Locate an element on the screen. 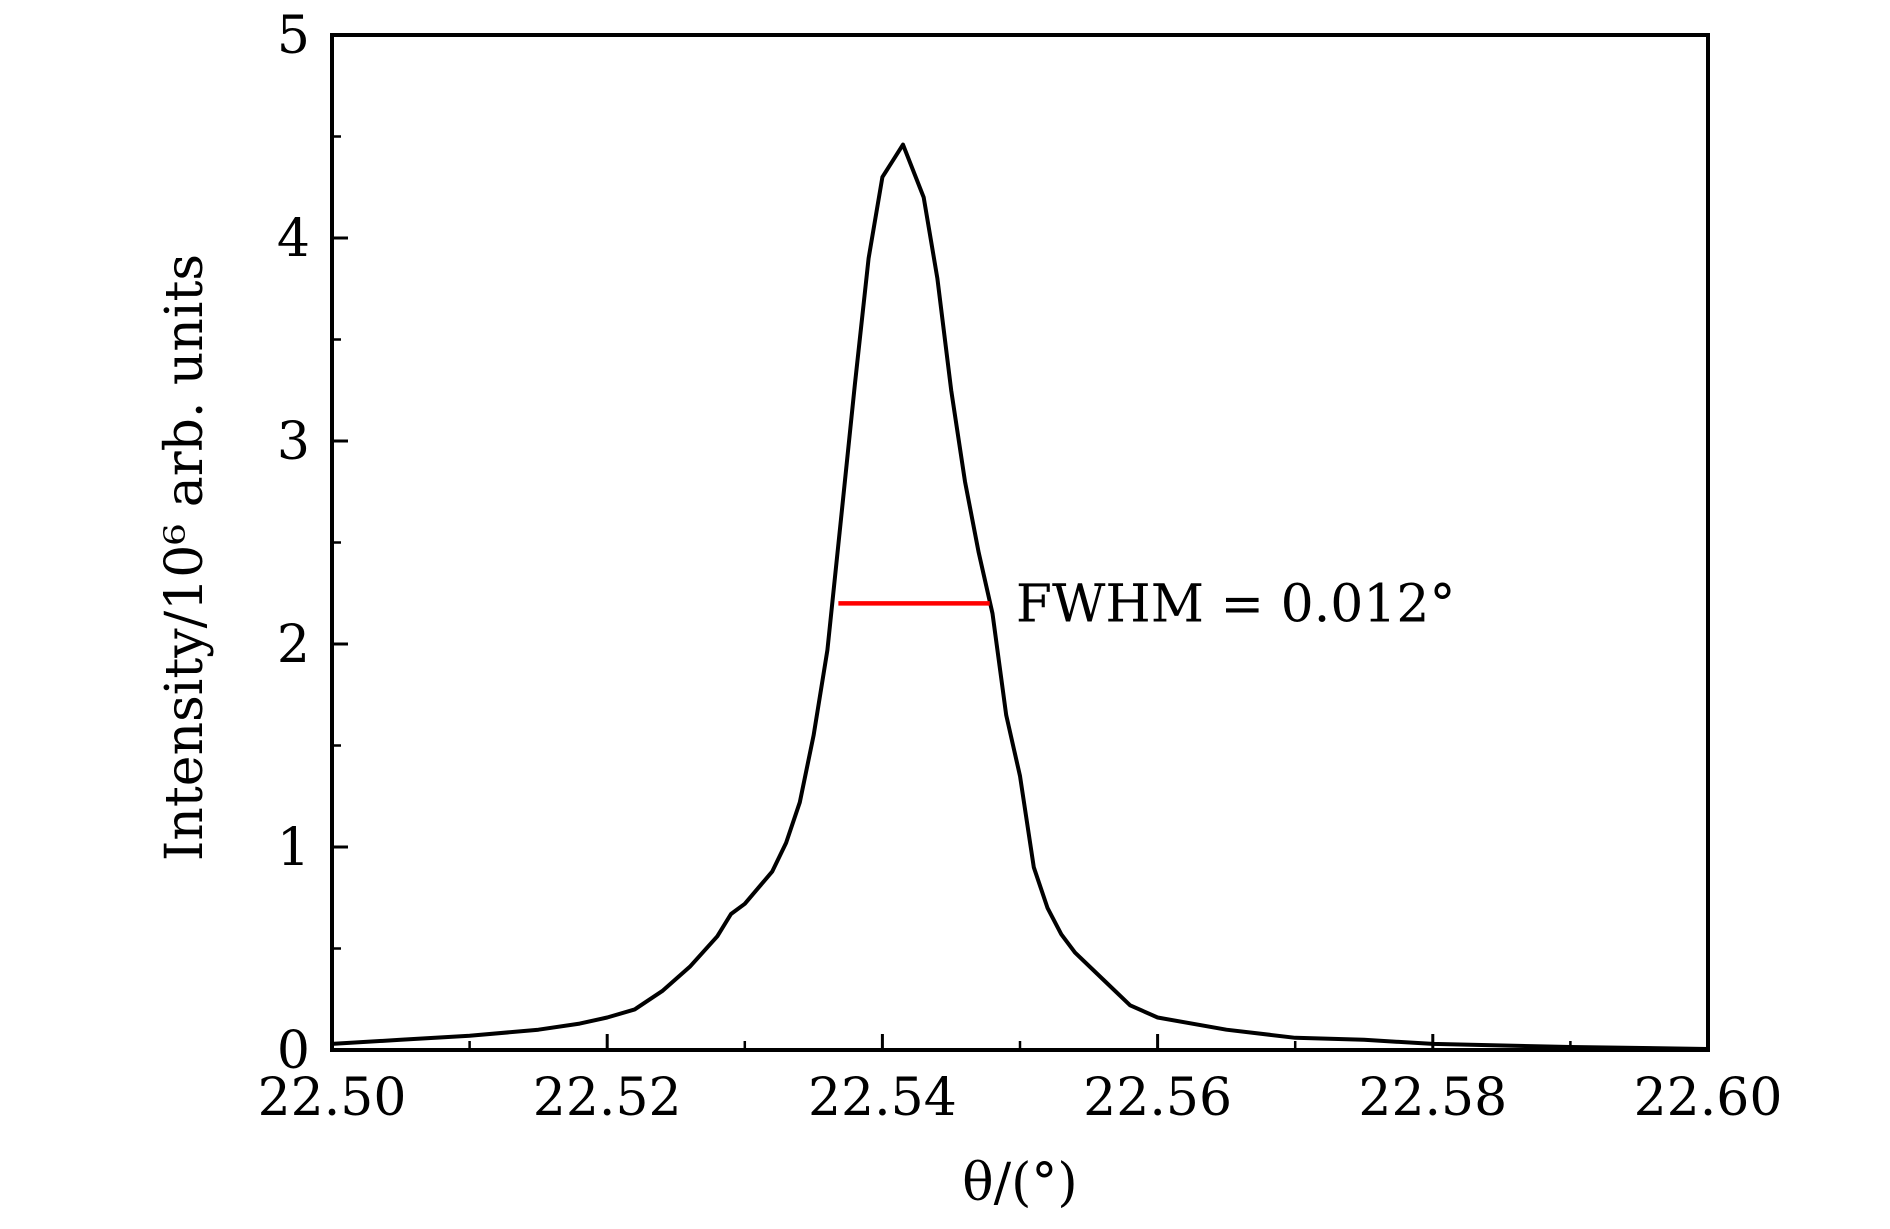 The width and height of the screenshot is (1890, 1229). x-tick-label: 22.56 is located at coordinates (1157, 1098).